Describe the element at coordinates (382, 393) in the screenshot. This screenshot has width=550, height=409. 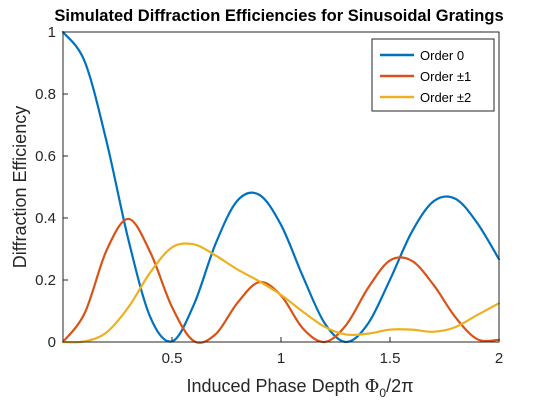
I see `x-axis-label-subscript: 0` at that location.